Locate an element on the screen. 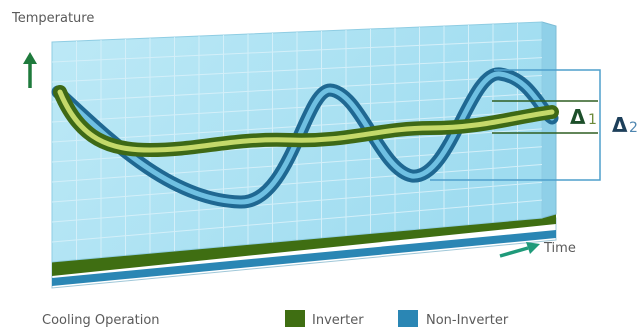 The width and height of the screenshot is (644, 331). legend-swatch-inverter is located at coordinates (295, 318).